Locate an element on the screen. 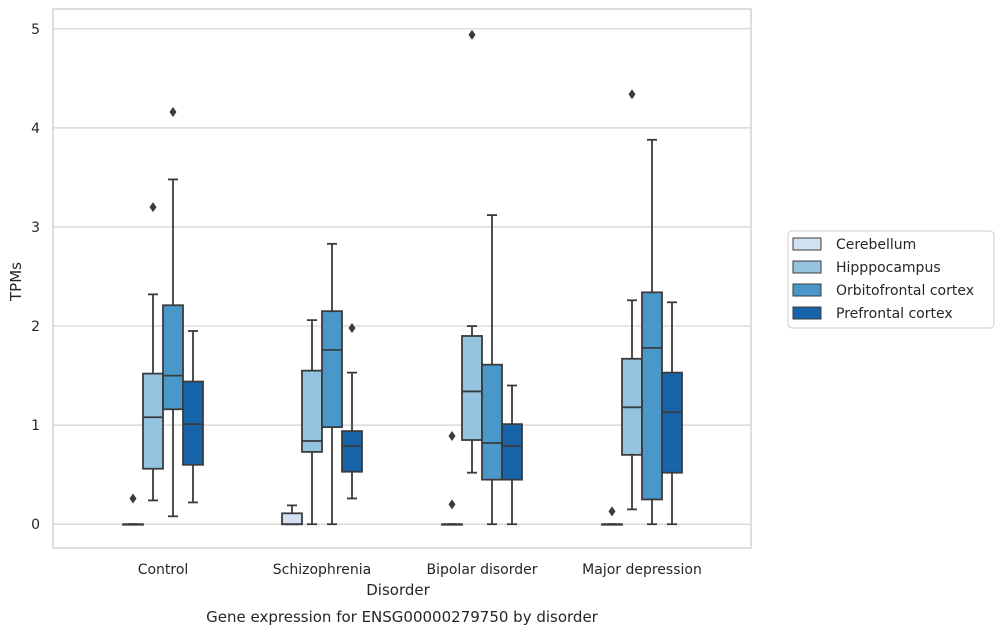  legend-label: Orbitofrontal cortex is located at coordinates (905, 291).